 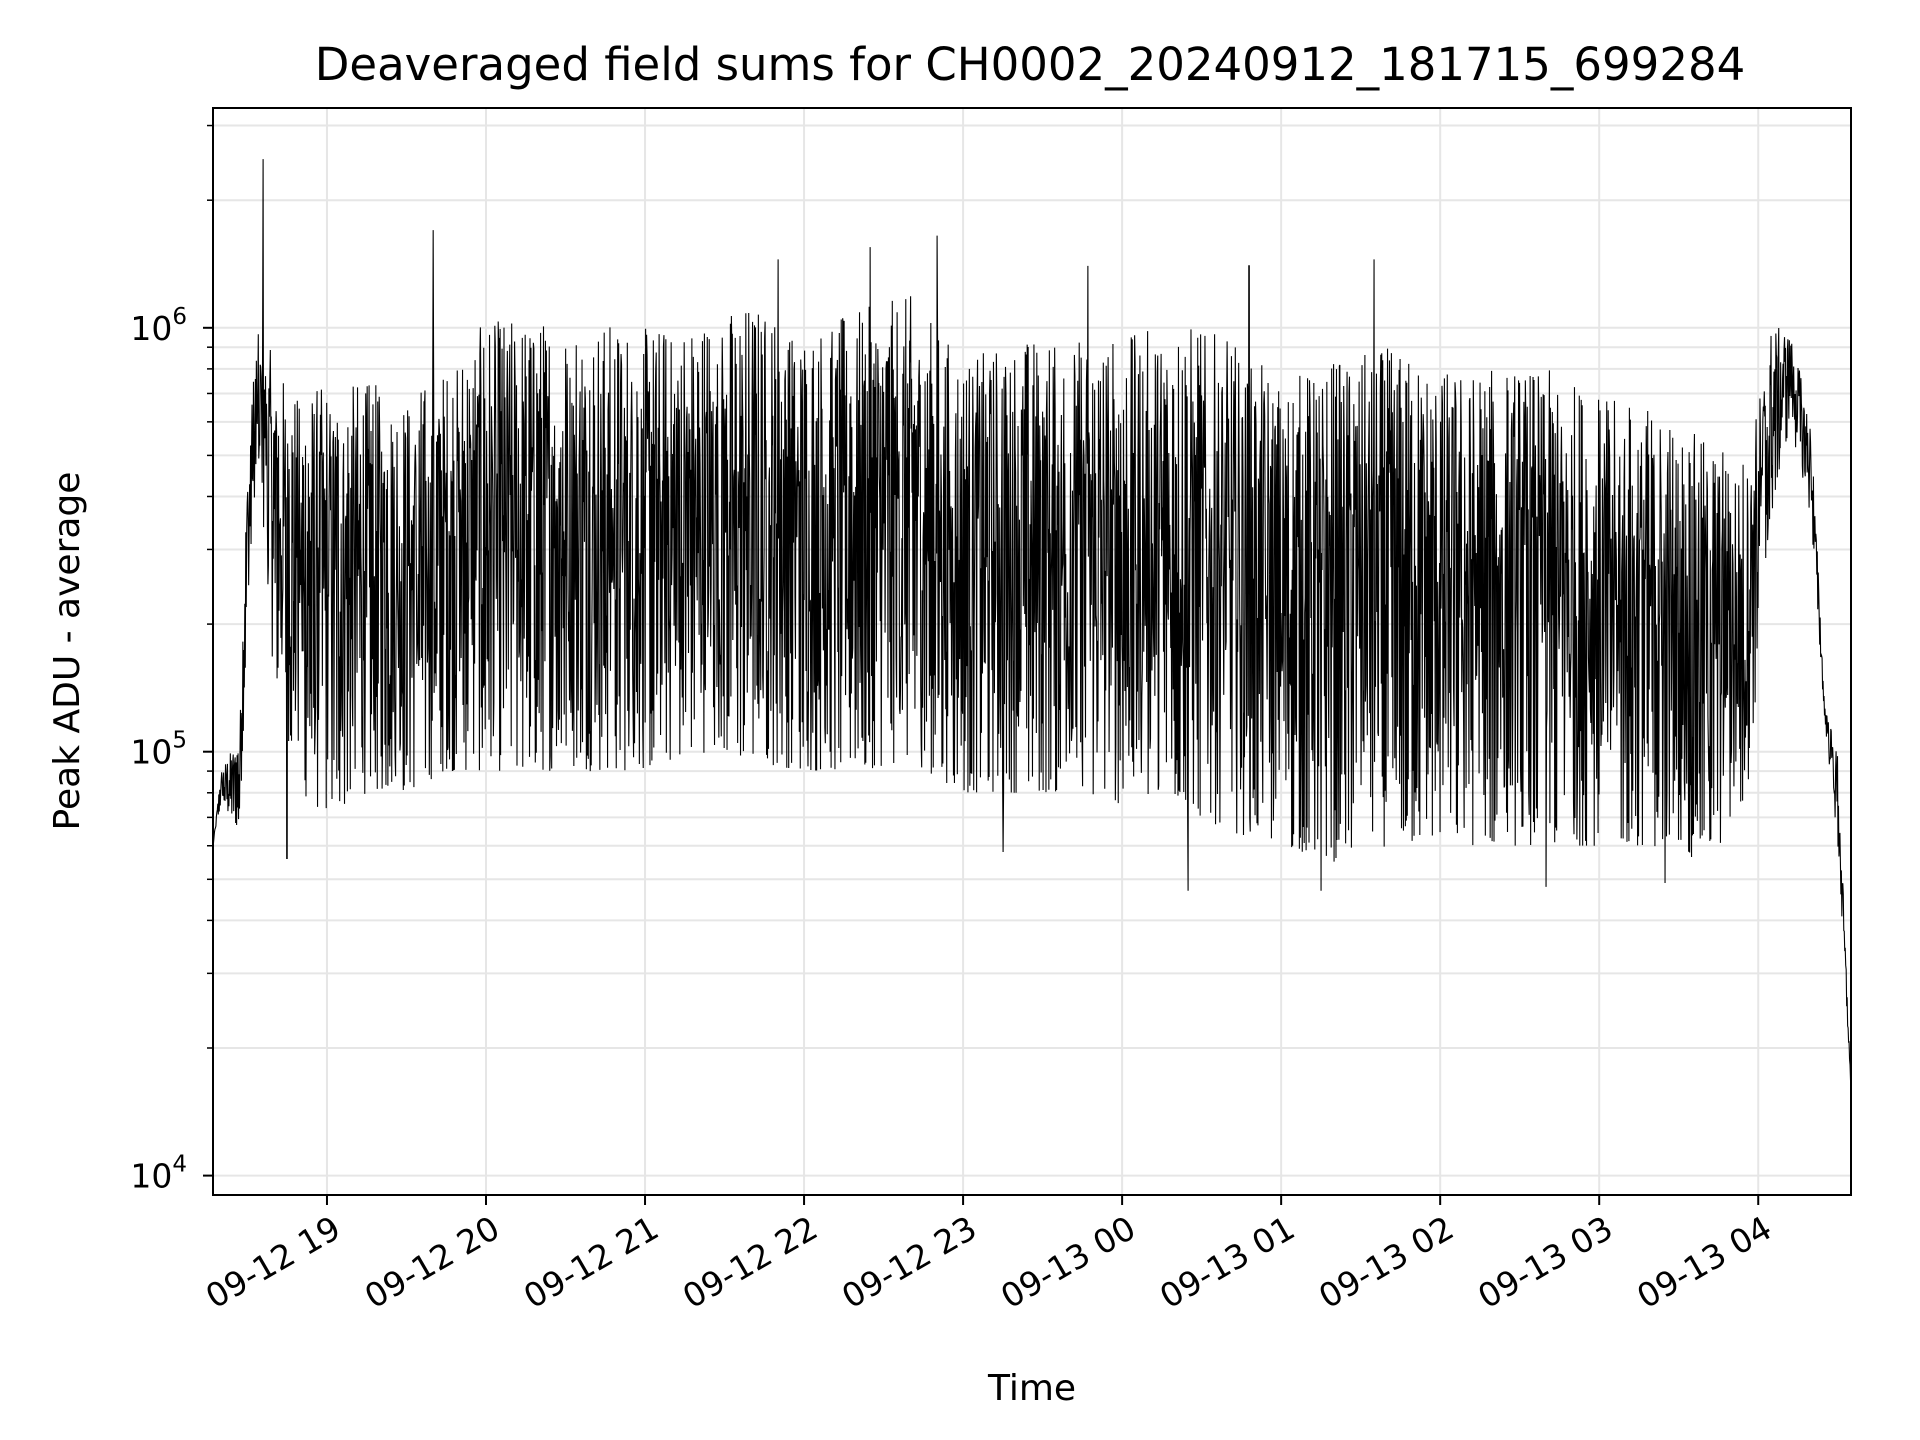 I want to click on y-tick-label: 10⁴, so click(x=158, y=1174).